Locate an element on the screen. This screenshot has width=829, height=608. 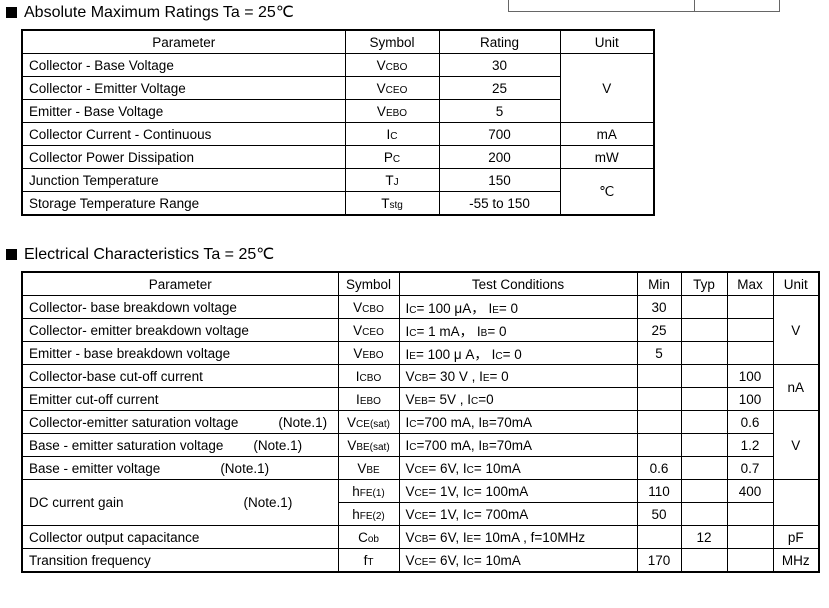
parameter-cell: Collector- base breakdown voltage is located at coordinates (180, 307).